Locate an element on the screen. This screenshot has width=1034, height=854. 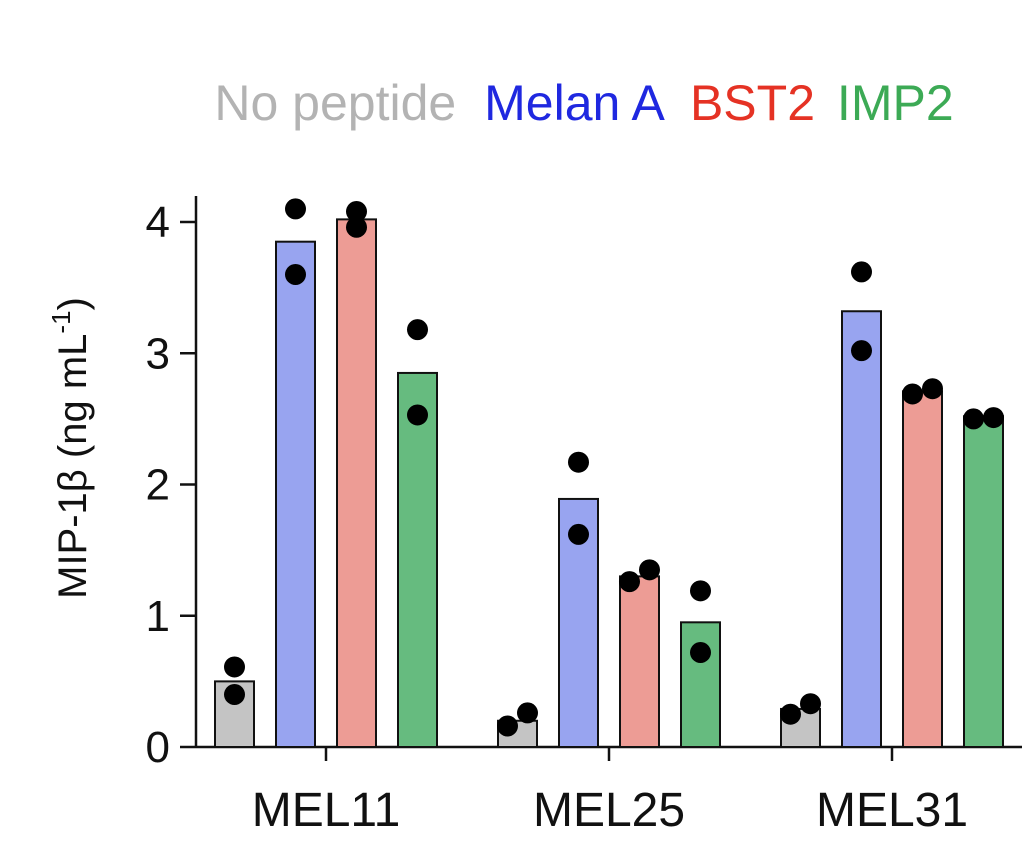
y-tick-label: 4 is located at coordinates (158, 222).